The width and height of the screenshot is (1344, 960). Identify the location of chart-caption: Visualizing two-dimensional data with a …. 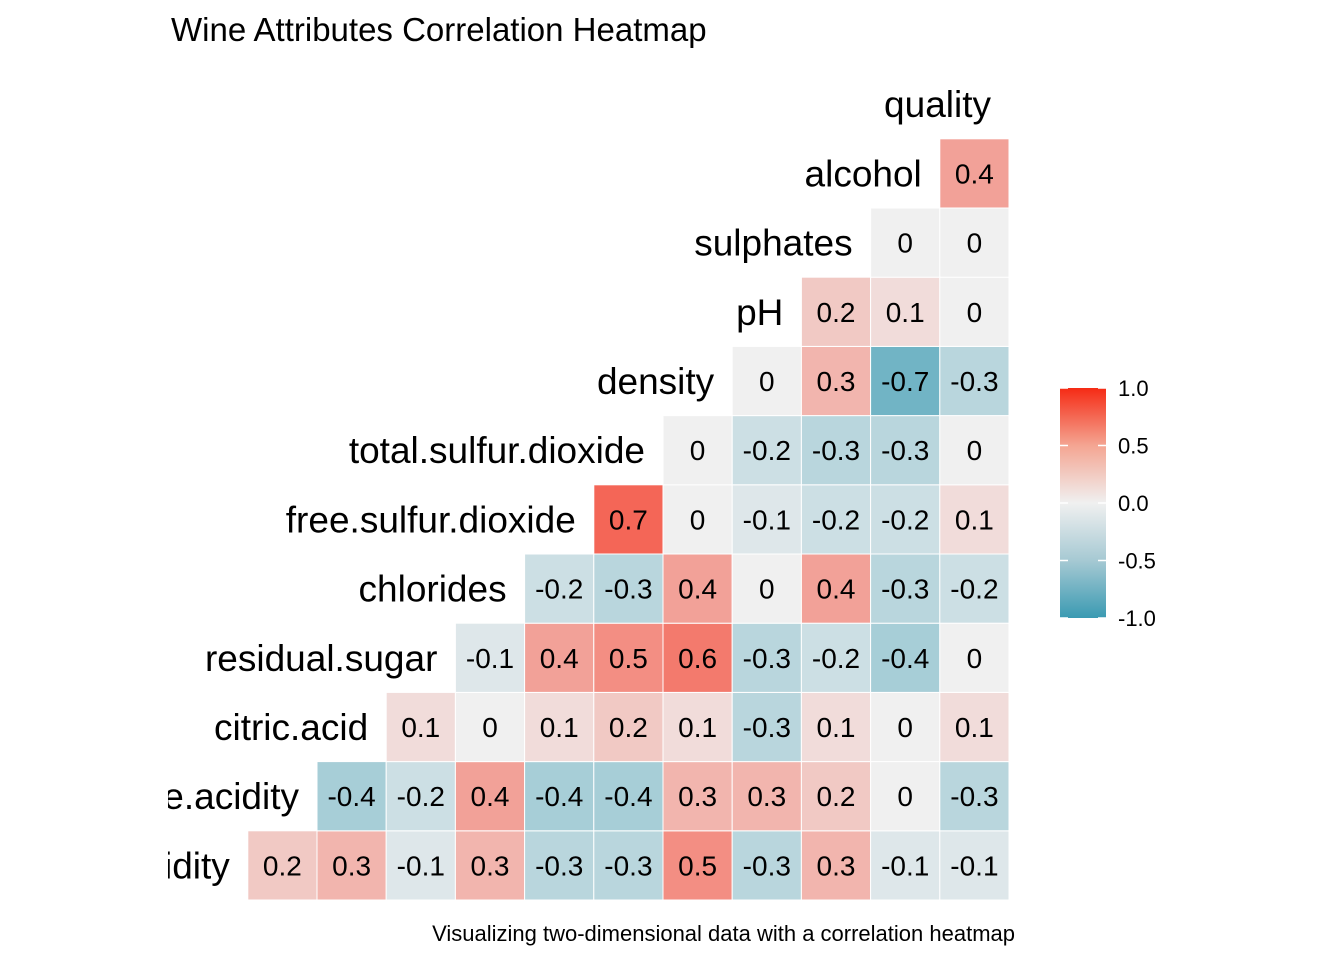
(723, 933).